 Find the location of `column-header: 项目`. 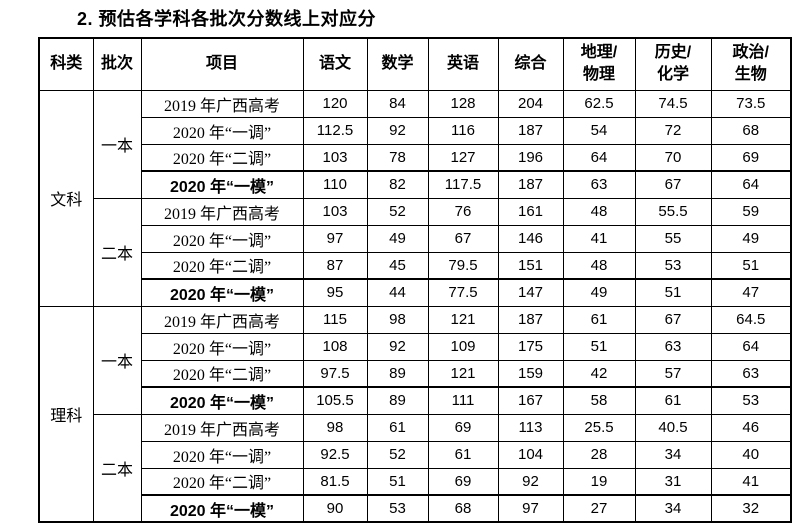

column-header: 项目 is located at coordinates (222, 64).